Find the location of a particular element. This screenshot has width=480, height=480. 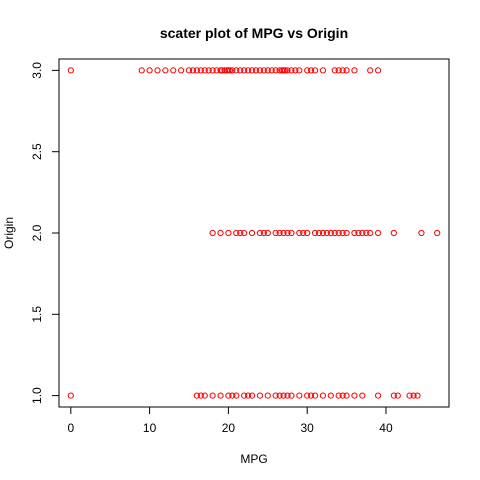

x-tick-label: 0 is located at coordinates (70, 428).